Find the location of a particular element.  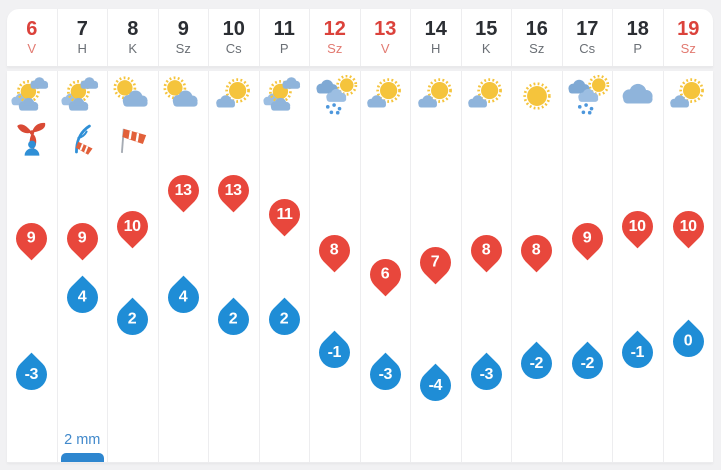

day-column-12: 8 -1 is located at coordinates (335, 266).